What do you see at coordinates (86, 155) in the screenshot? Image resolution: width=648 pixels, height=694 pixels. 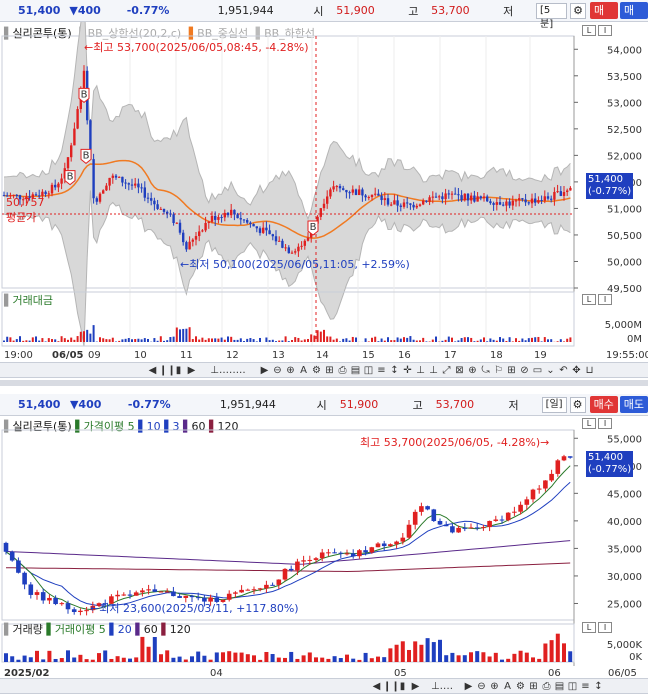 I see `buy-signal-letter: B` at bounding box center [86, 155].